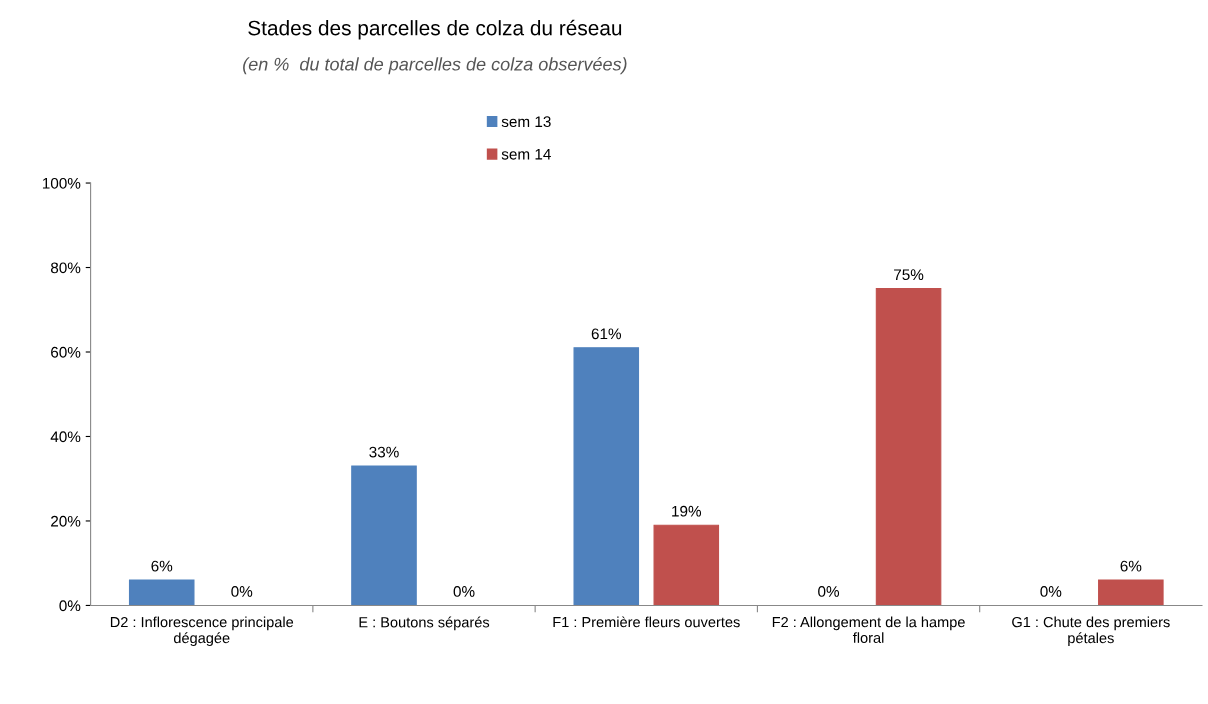  Describe the element at coordinates (66, 521) in the screenshot. I see `y-tick-label: 20%` at that location.